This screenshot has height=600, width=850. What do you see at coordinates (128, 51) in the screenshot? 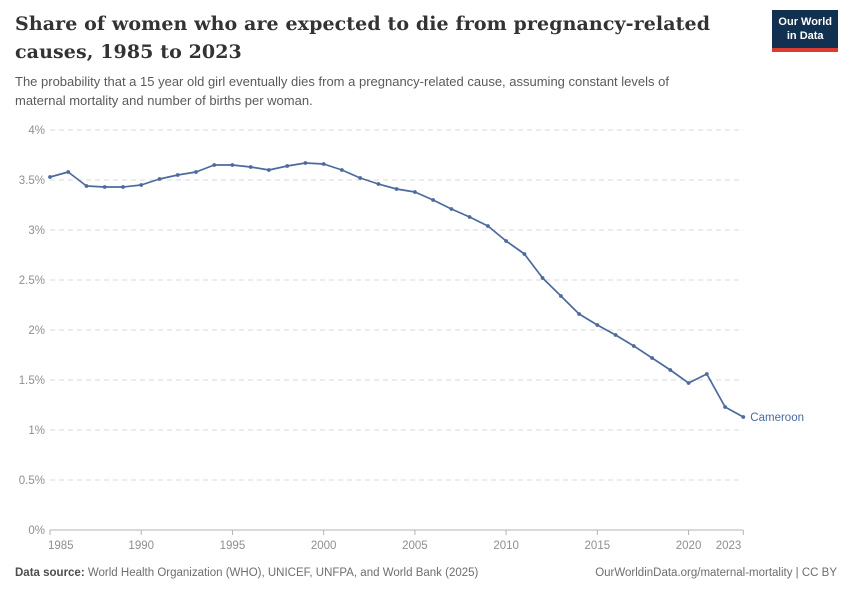
I see `title-line-2: causes, 1985 to 2023` at bounding box center [128, 51].